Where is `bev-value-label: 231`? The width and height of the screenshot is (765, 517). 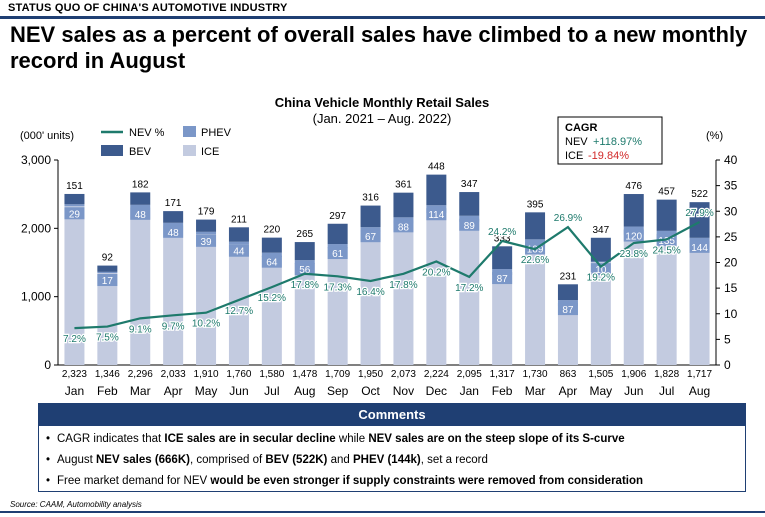 bev-value-label: 231 is located at coordinates (568, 276).